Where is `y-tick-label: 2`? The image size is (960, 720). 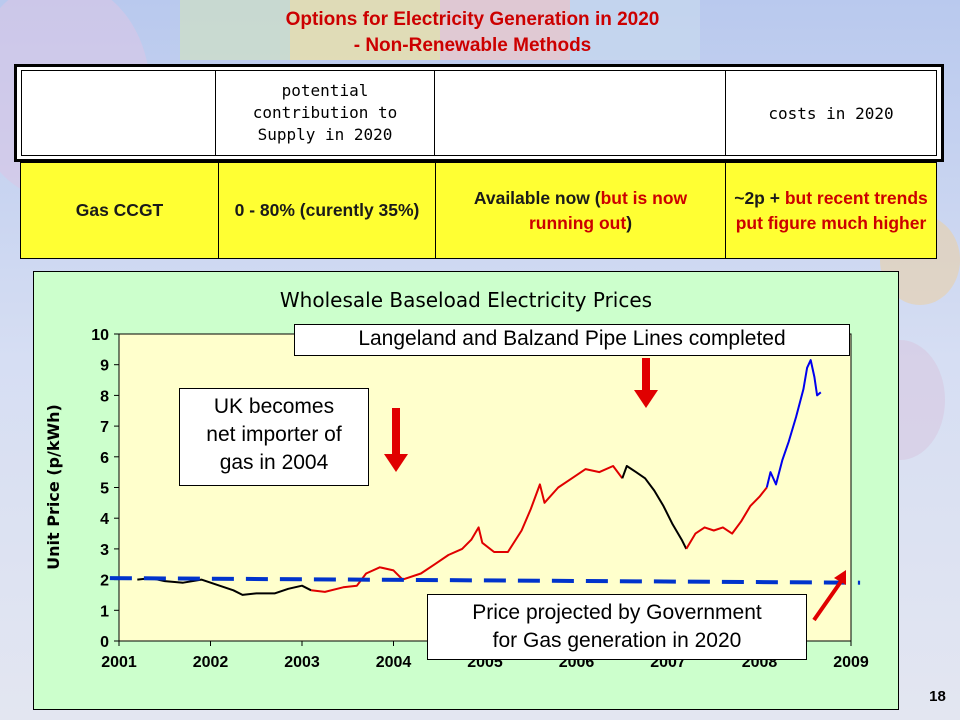
y-tick-label: 2 is located at coordinates (104, 581).